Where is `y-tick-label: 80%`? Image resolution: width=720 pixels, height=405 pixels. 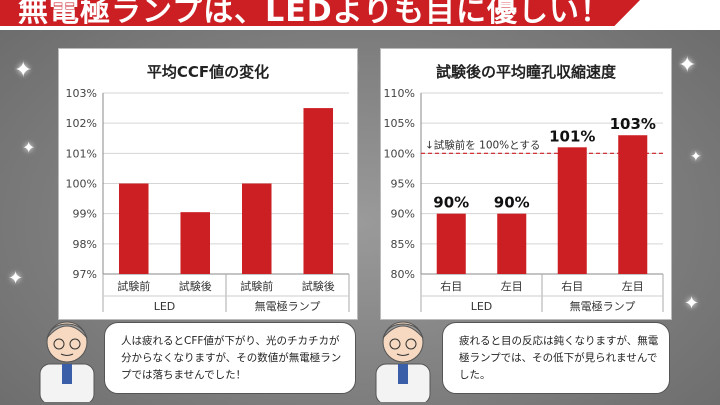 y-tick-label: 80% is located at coordinates (403, 274).